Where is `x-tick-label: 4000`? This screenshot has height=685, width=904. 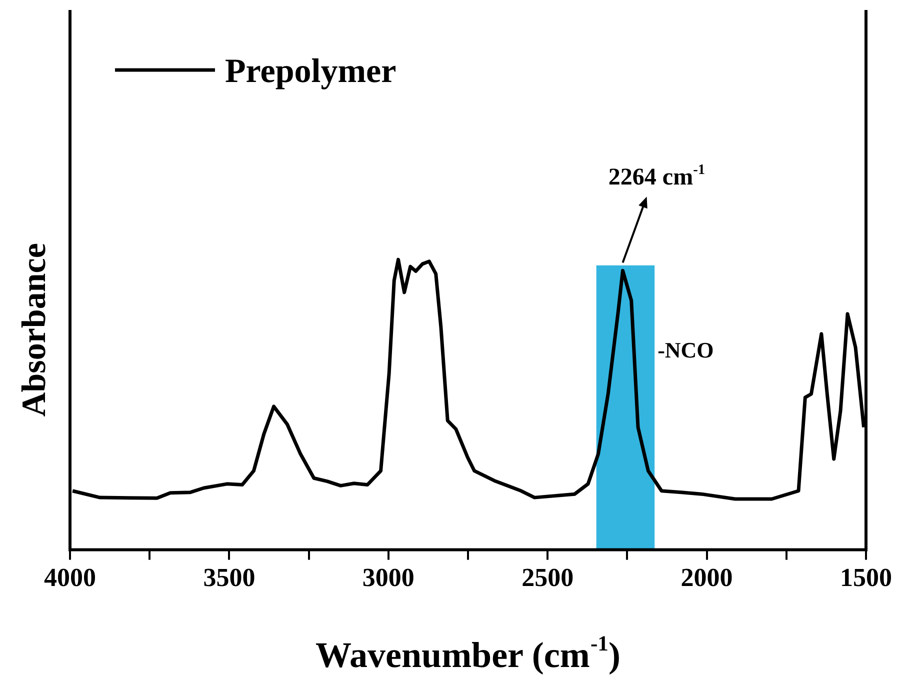 x-tick-label: 4000 is located at coordinates (70, 577).